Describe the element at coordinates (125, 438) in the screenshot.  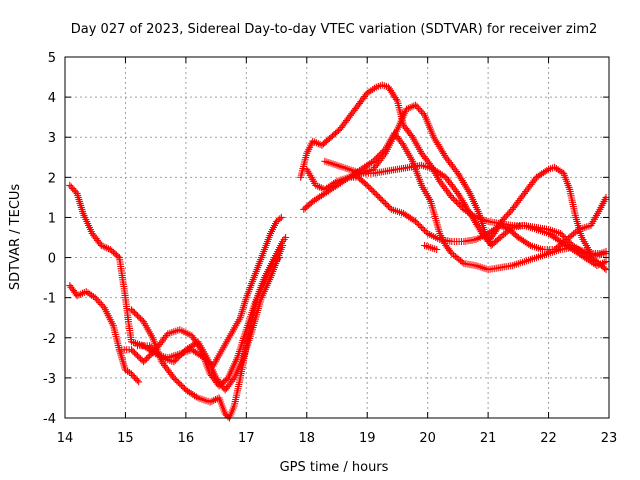
I see `x-tick-label: 15` at that location.